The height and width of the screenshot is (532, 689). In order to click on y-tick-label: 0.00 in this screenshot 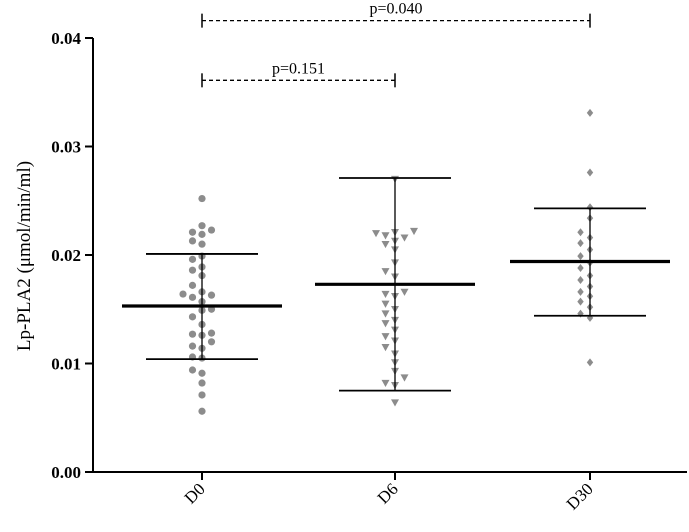, I will do `click(66, 472)`.